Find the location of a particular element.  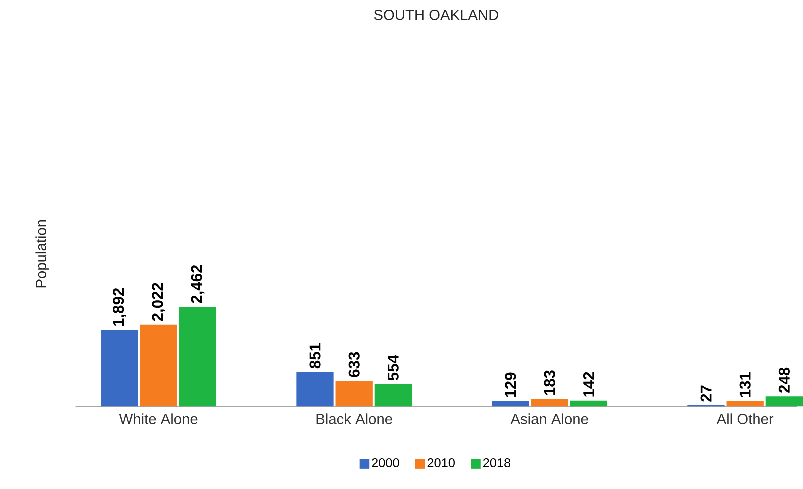

data-label: 633 is located at coordinates (354, 365).